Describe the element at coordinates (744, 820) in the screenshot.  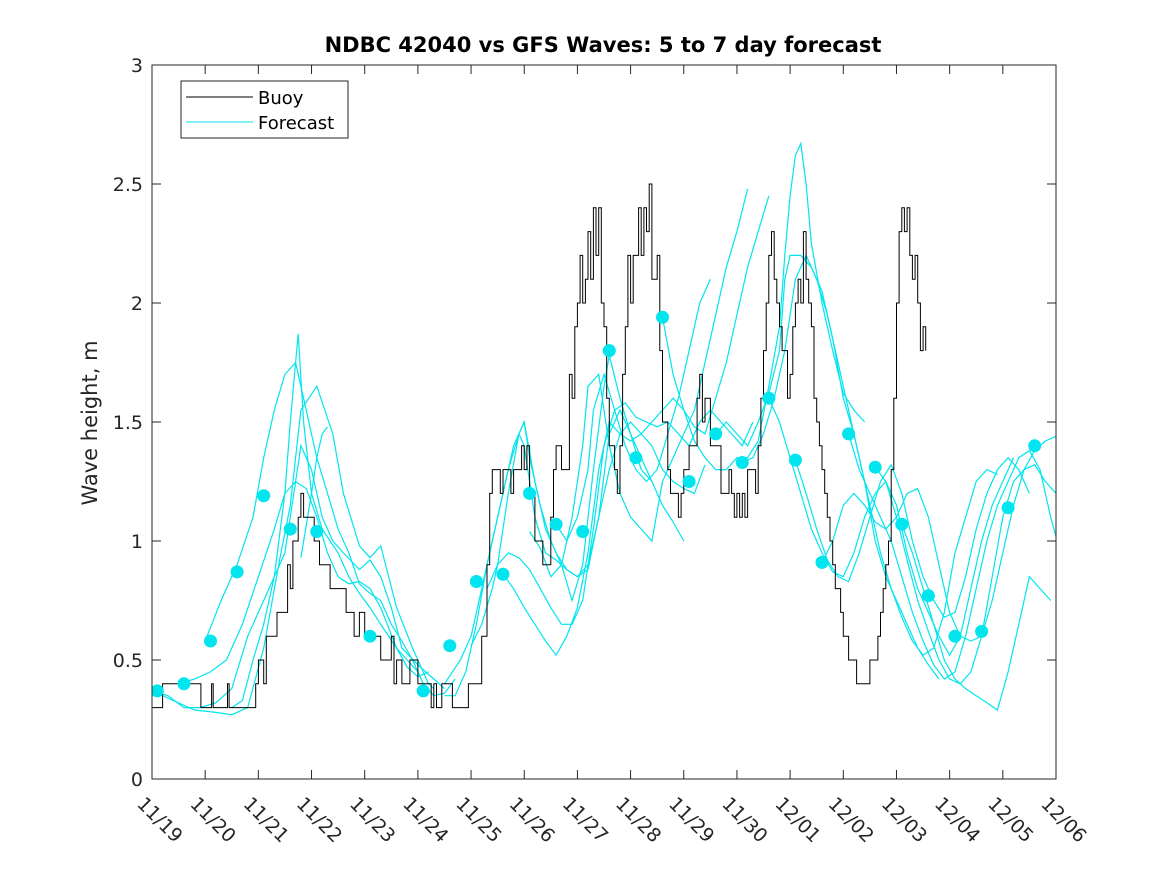
I see `x-tick-label-11: 11/30` at that location.